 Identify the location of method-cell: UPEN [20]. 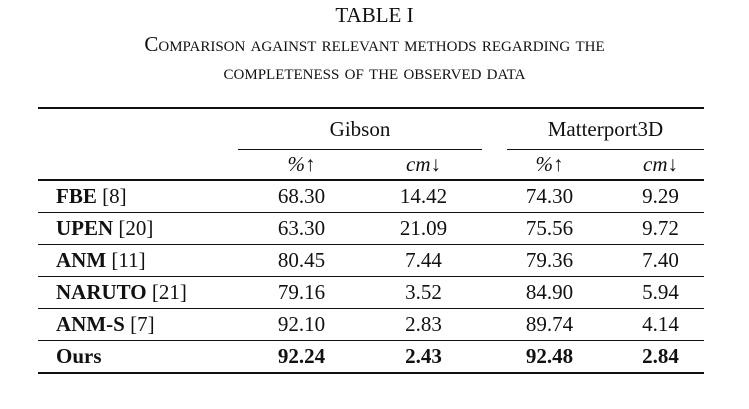
(138, 228).